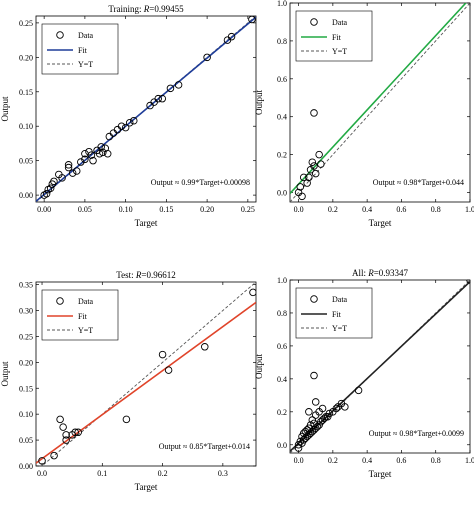 The width and height of the screenshot is (474, 512). I want to click on x-tick-label: 0.4, so click(367, 460).